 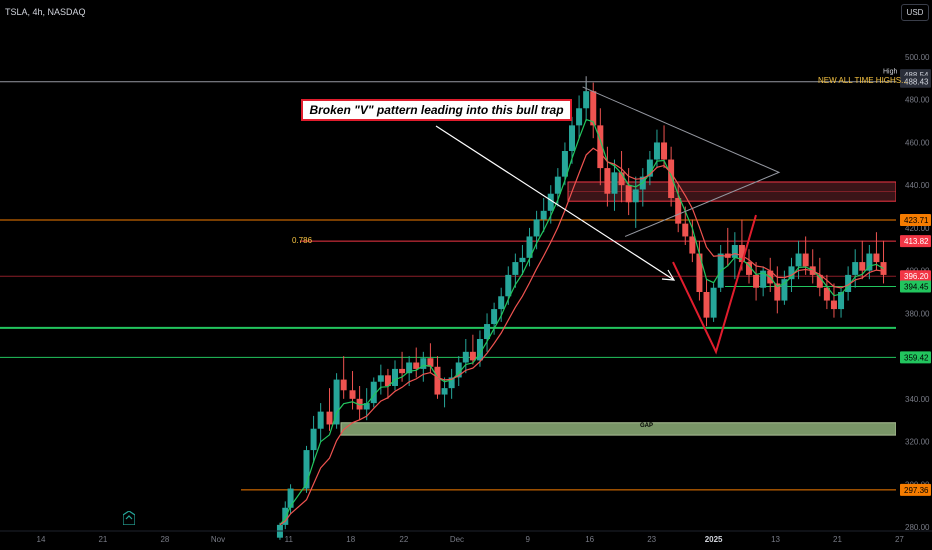 What do you see at coordinates (916, 220) in the screenshot?
I see `price-label-text: 423.71` at bounding box center [916, 220].